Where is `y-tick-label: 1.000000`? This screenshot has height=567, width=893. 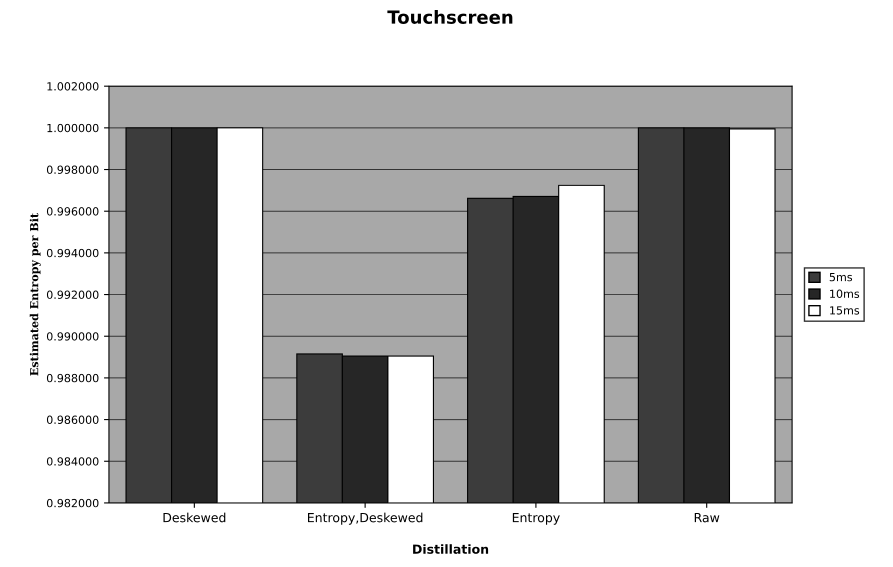 y-tick-label: 1.000000 is located at coordinates (72, 128).